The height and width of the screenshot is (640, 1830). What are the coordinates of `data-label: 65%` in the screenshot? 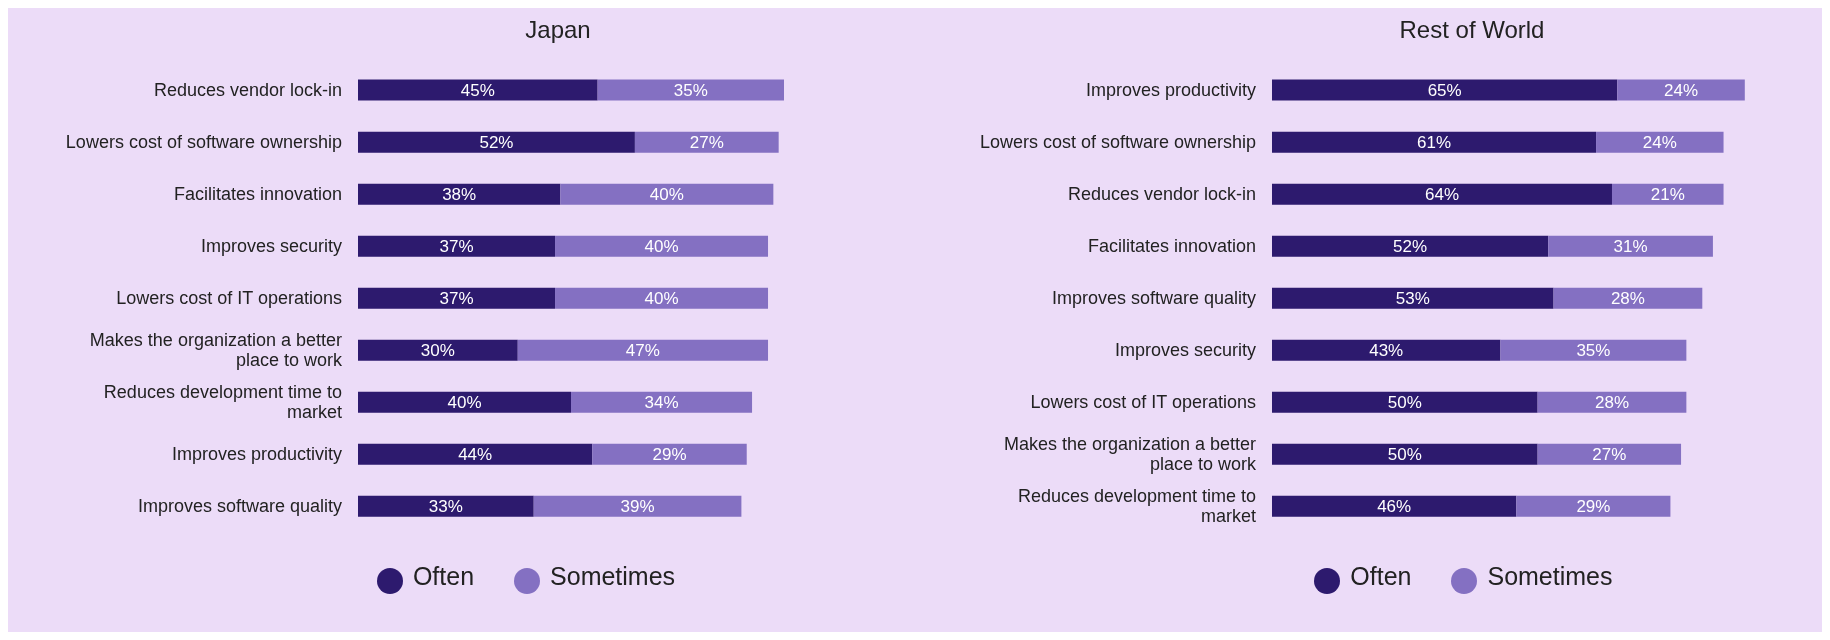 It's located at (1444, 91).